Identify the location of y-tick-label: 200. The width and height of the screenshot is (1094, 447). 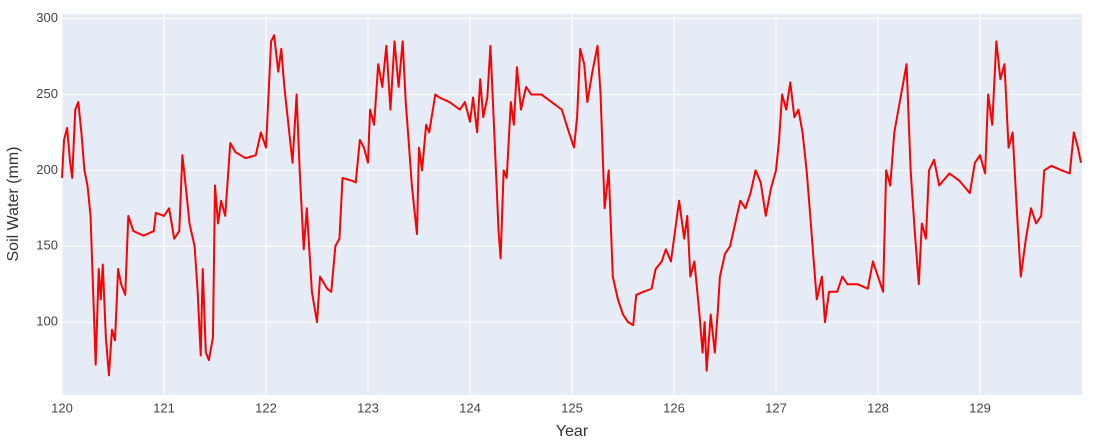
(47, 169).